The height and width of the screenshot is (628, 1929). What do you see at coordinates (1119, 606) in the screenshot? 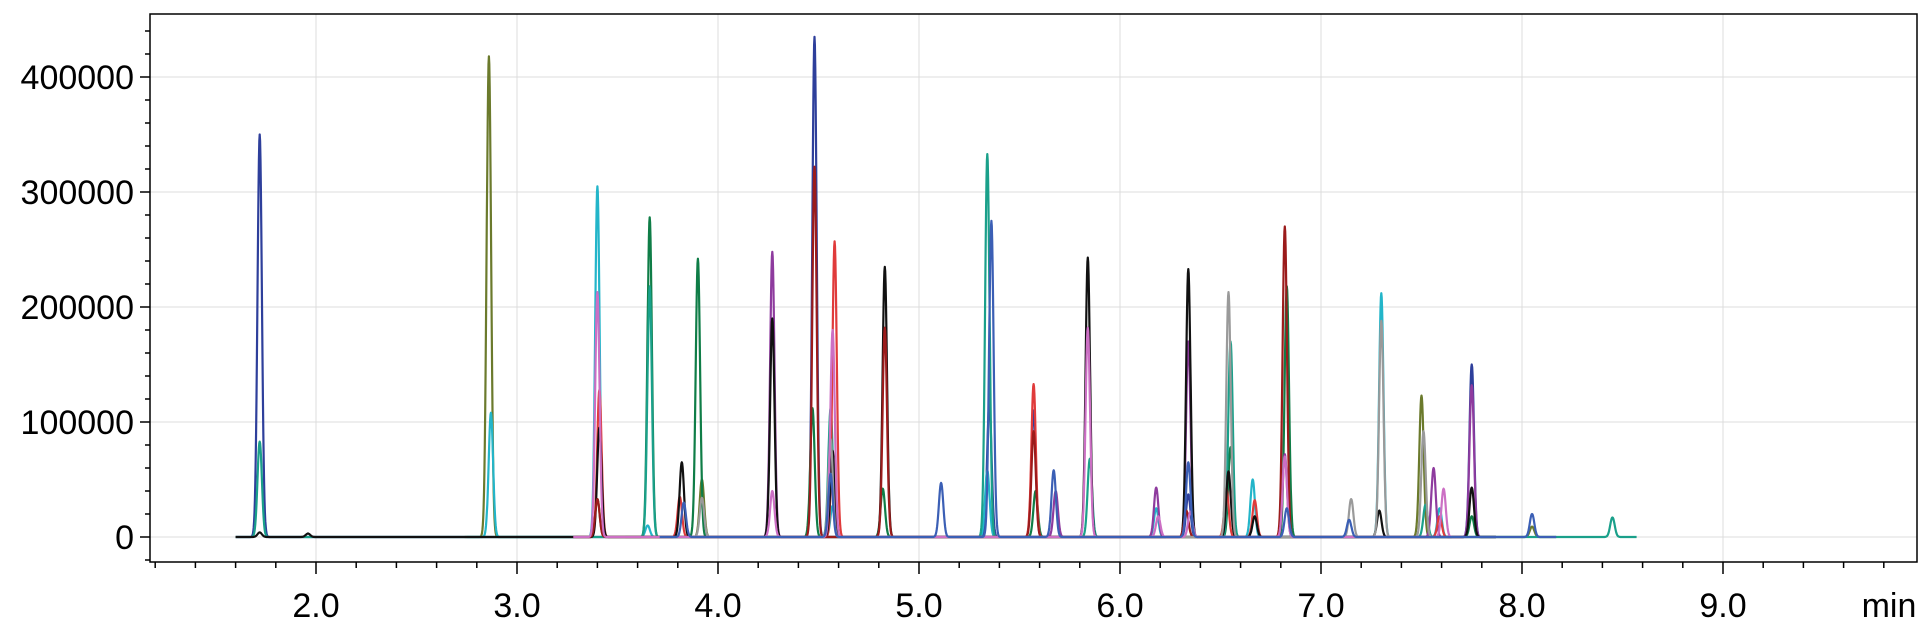
I see `x-tick-label: 6.0` at bounding box center [1119, 606].